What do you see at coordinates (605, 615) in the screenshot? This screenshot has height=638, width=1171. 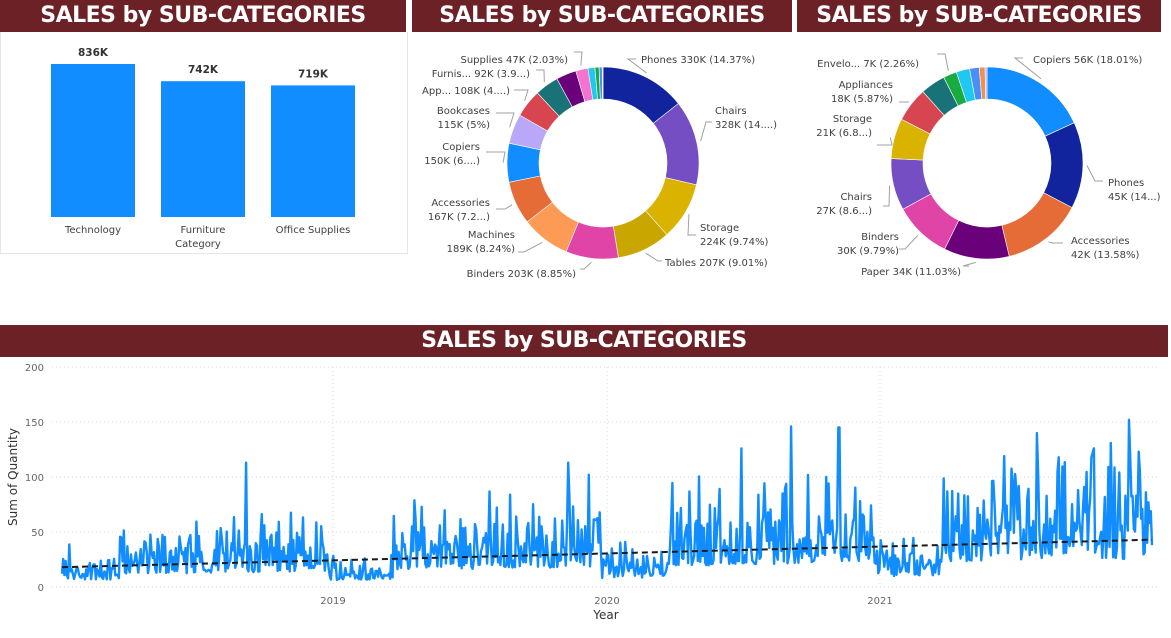 I see `x-axis-title: Year` at bounding box center [605, 615].